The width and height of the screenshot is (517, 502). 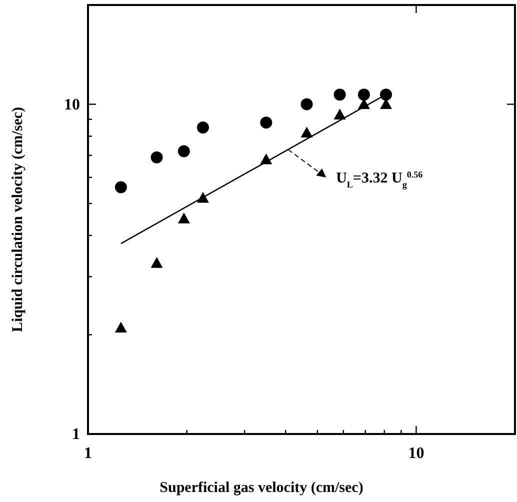 I want to click on x-axis-title: Superficial gas velocity (cm/sec), so click(x=262, y=488).